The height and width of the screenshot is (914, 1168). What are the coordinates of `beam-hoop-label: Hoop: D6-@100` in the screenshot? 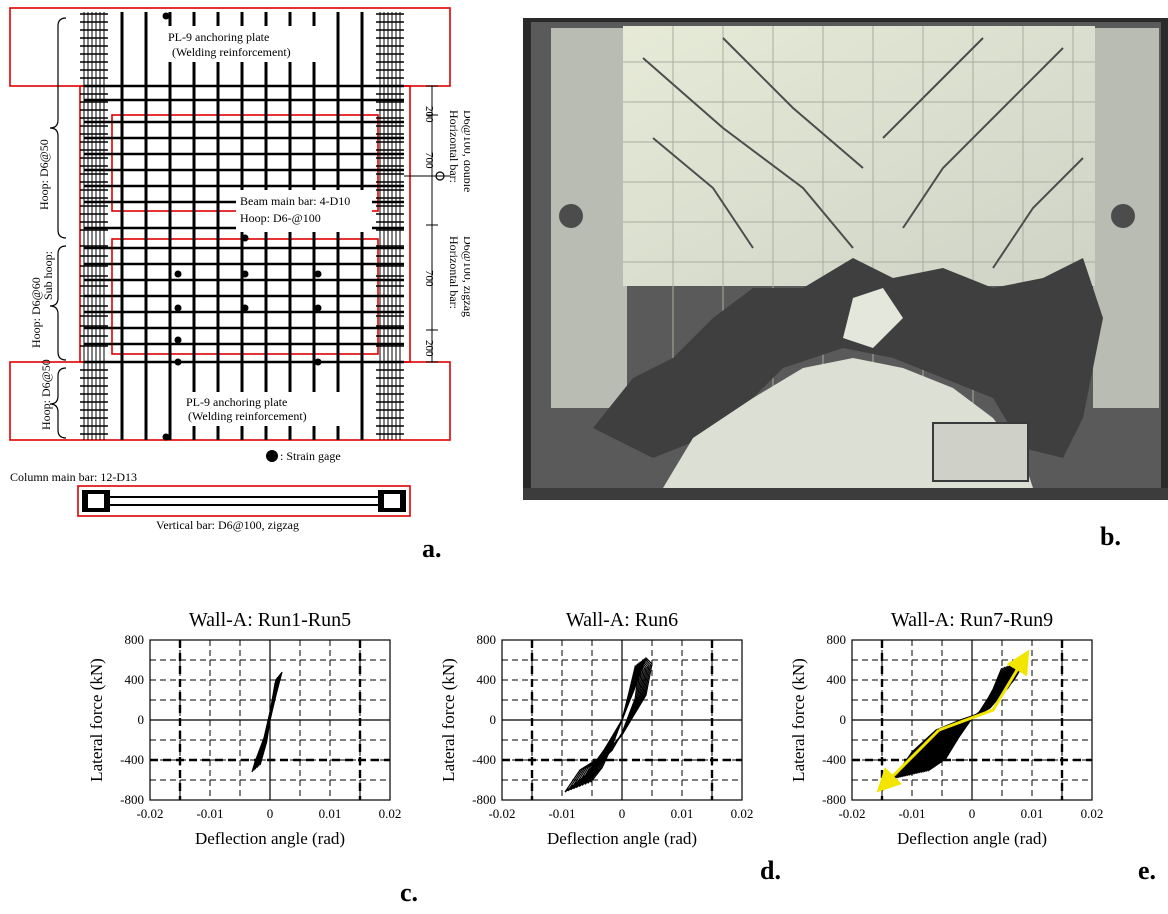 It's located at (280, 218).